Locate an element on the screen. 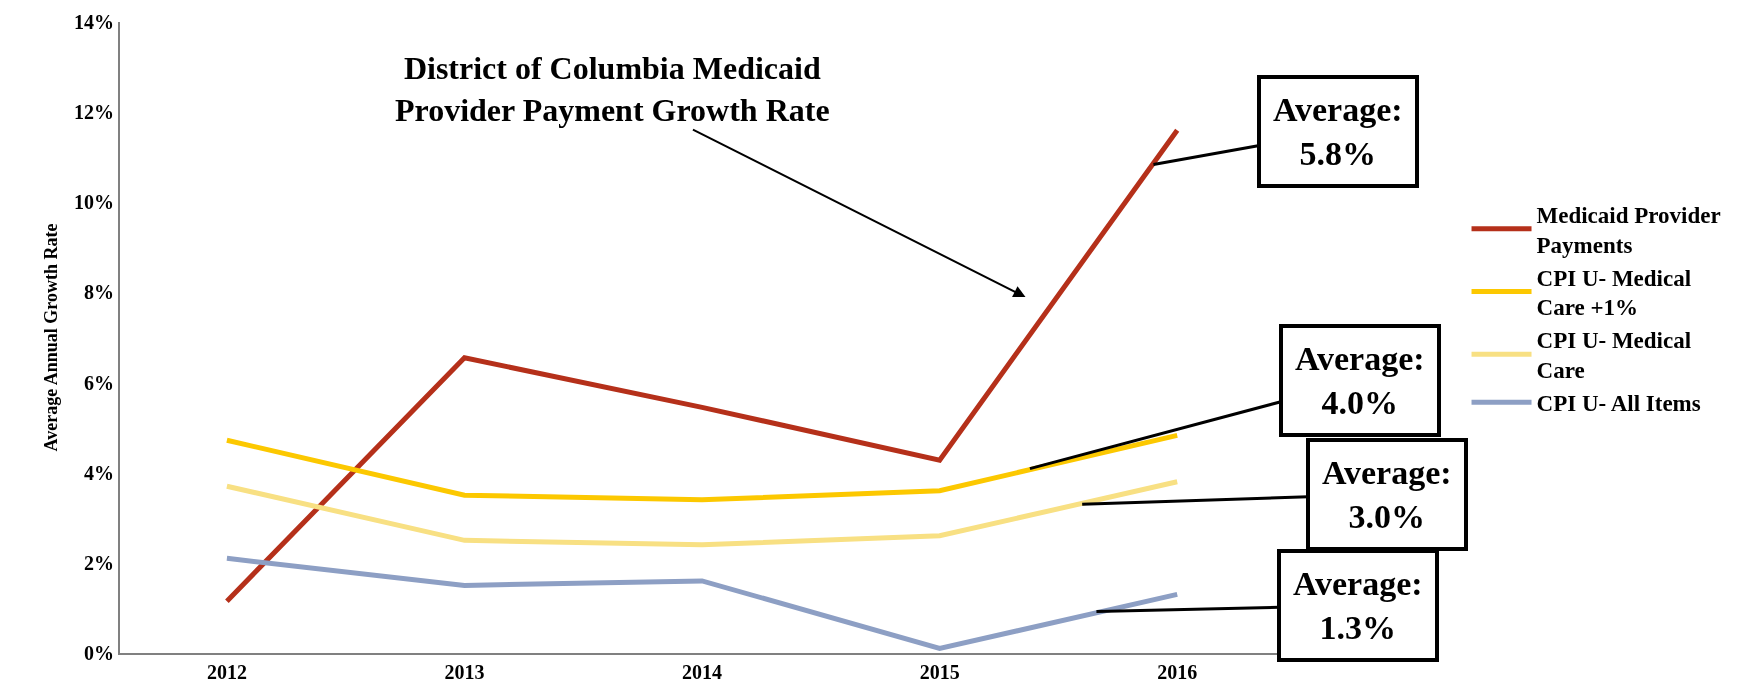  y-tick-label: 6% is located at coordinates (99, 382).